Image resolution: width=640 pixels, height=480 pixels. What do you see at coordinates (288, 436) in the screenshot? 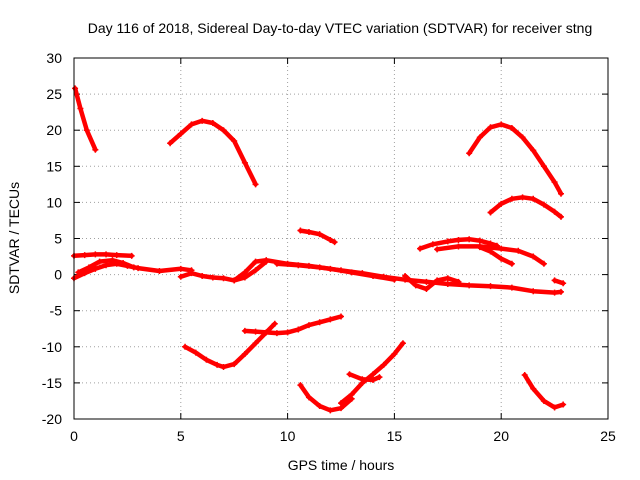
I see `x-tick-label: 10` at bounding box center [288, 436].